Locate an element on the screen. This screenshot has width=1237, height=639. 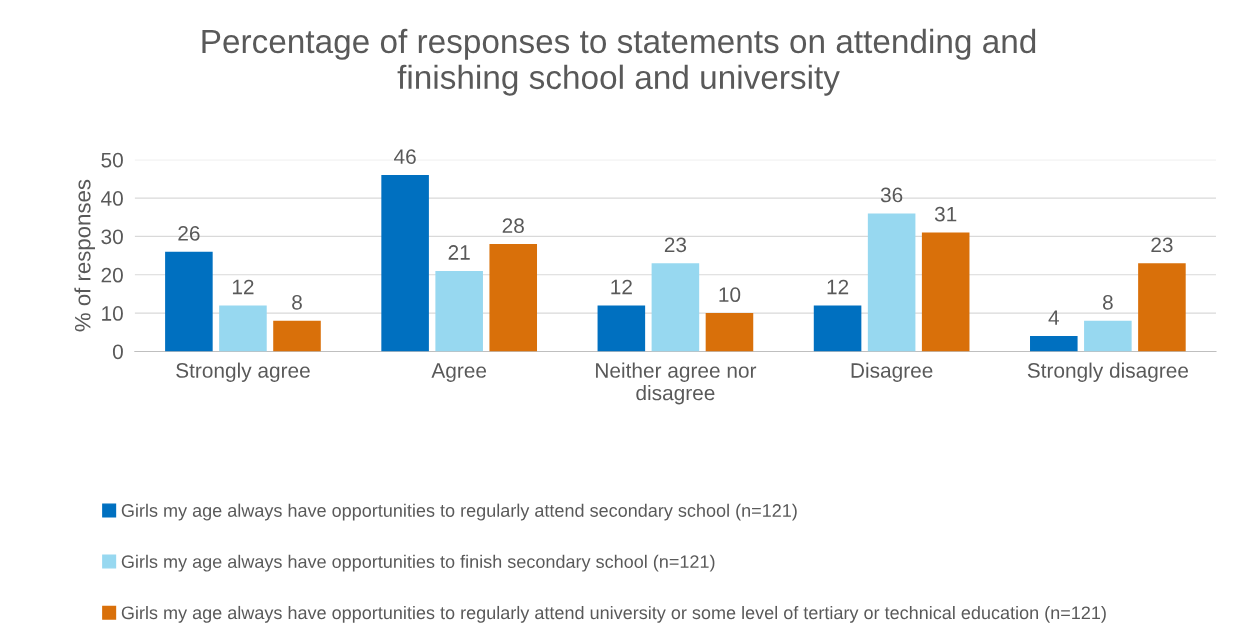
x-tick-label: Strongly disagree is located at coordinates (1107, 372).